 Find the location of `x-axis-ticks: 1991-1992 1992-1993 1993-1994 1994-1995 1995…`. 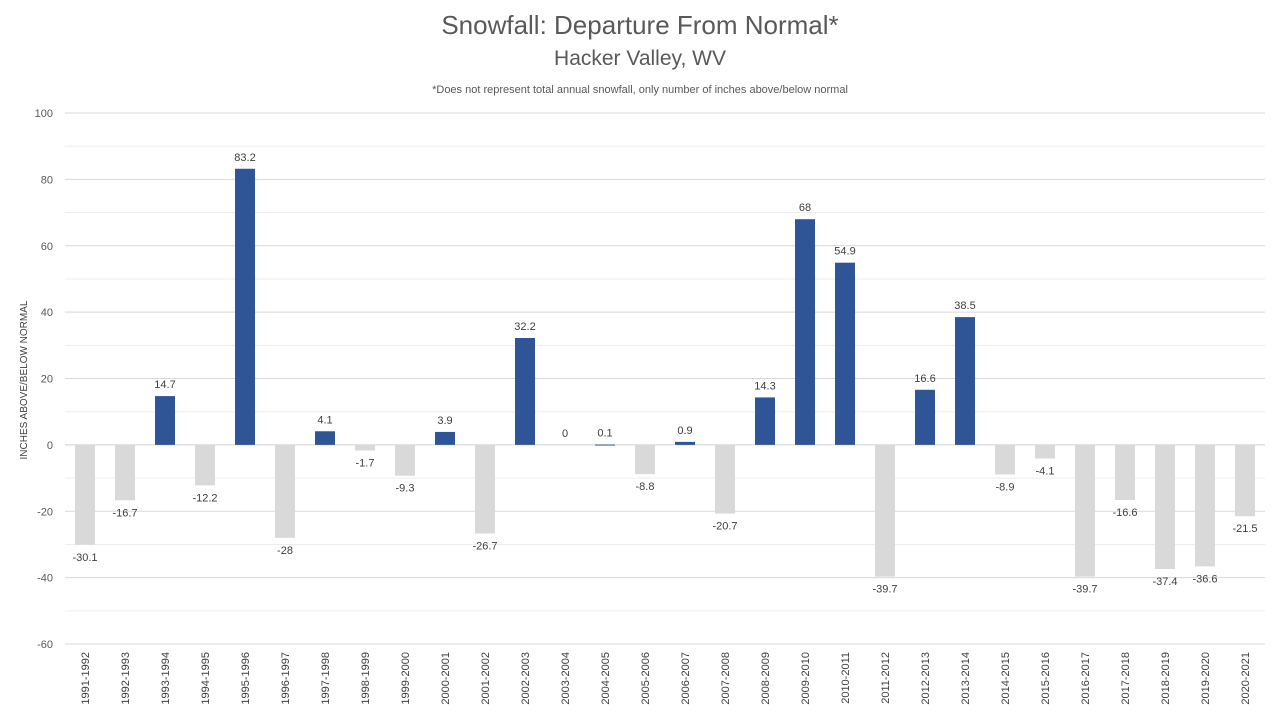

x-axis-ticks: 1991-1992 1992-1993 1993-1994 1994-1995 1995… is located at coordinates (666, 678).